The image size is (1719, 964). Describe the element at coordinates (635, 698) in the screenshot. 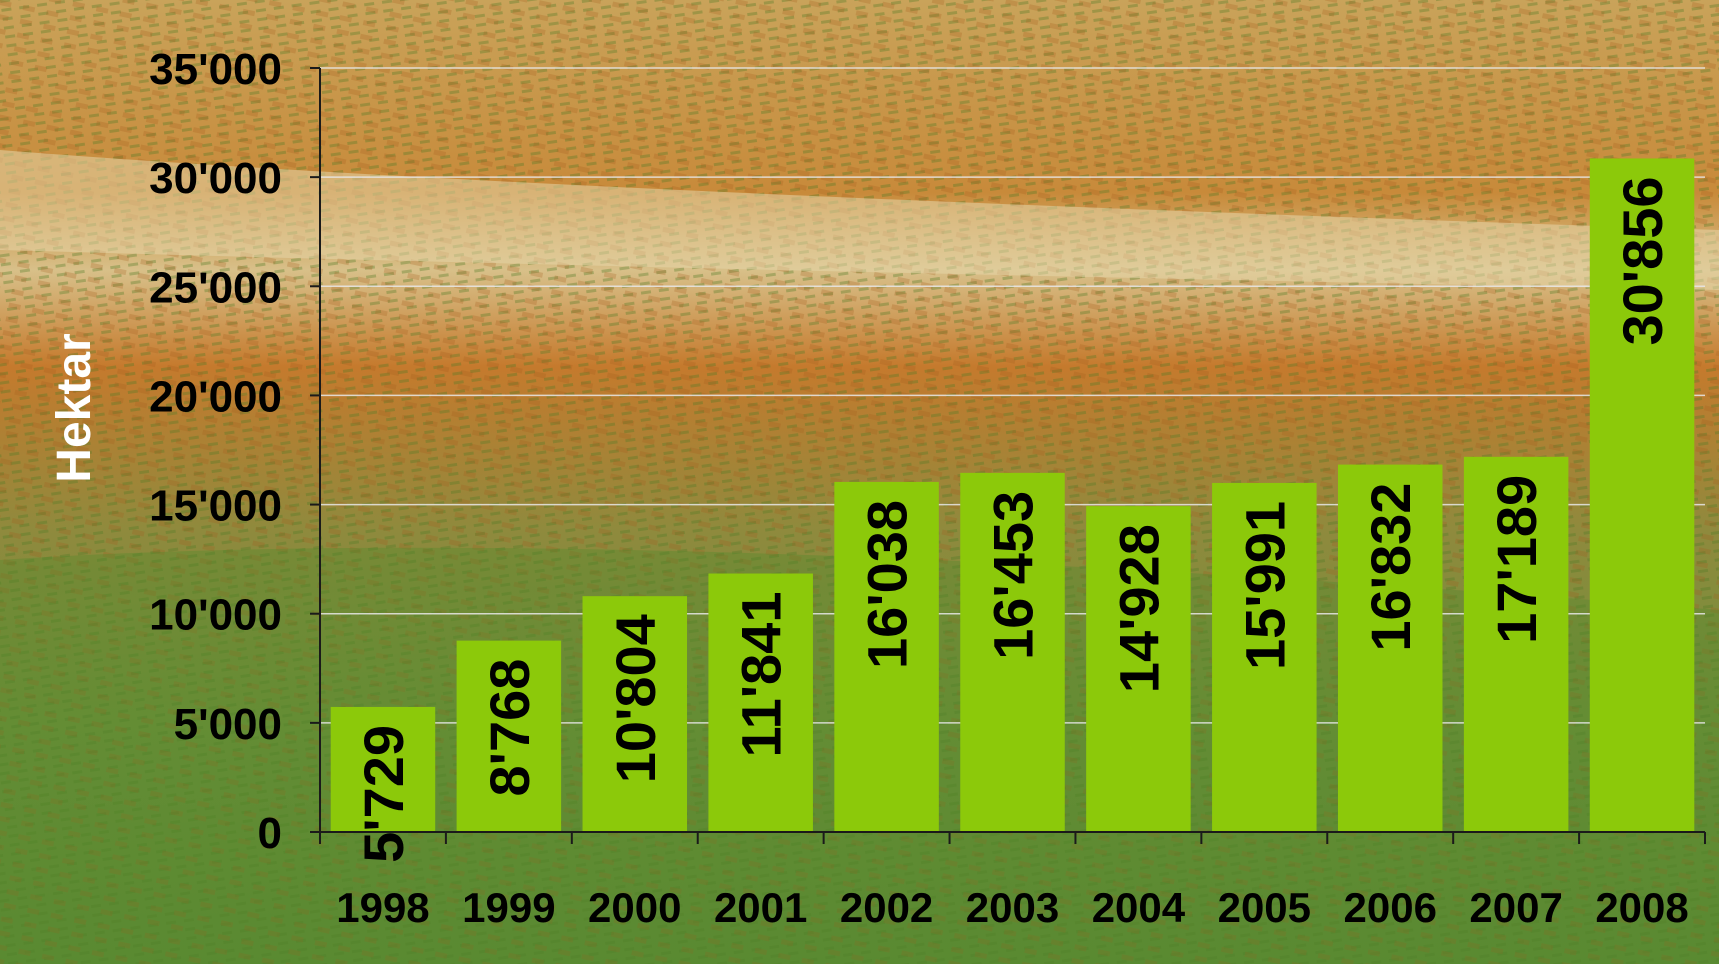

I see `value-label: 10'804` at that location.